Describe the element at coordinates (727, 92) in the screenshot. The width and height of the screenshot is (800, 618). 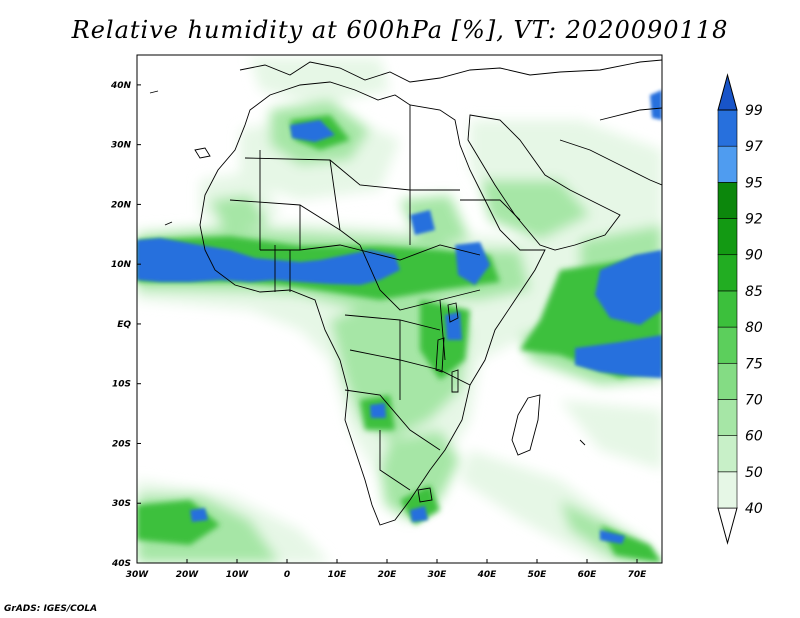
I see `colorbar-upper-triangle` at that location.